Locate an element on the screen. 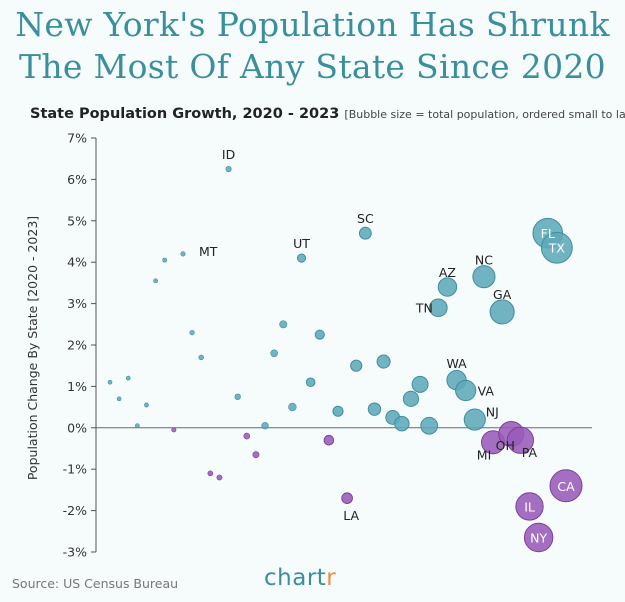  state-label-ut: UT is located at coordinates (301, 243).